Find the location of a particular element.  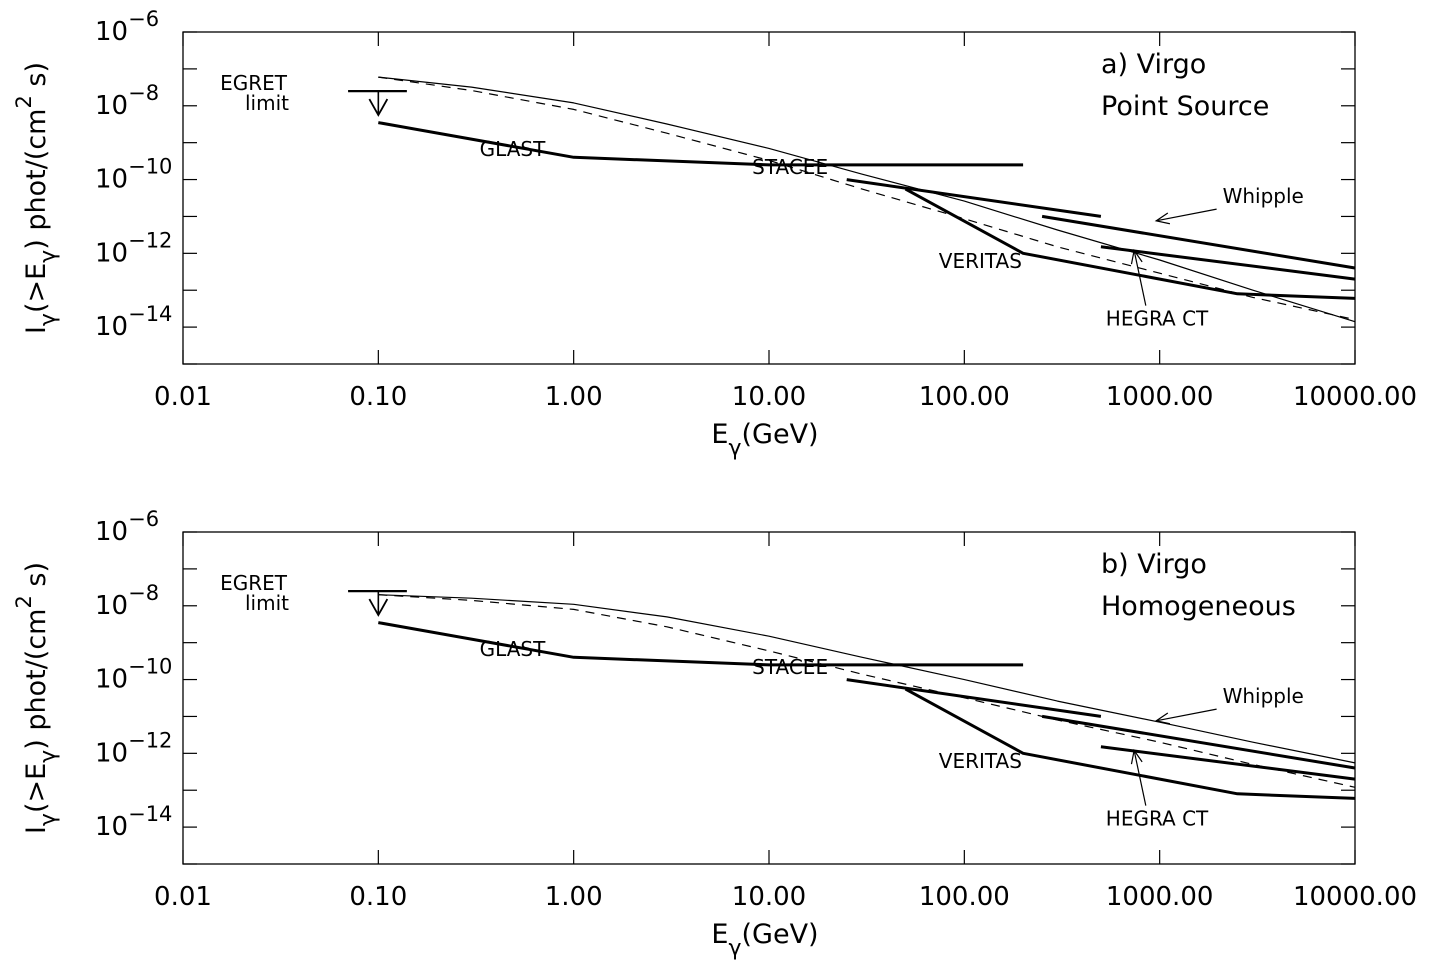

series-line-model-dashed is located at coordinates (867, 691).